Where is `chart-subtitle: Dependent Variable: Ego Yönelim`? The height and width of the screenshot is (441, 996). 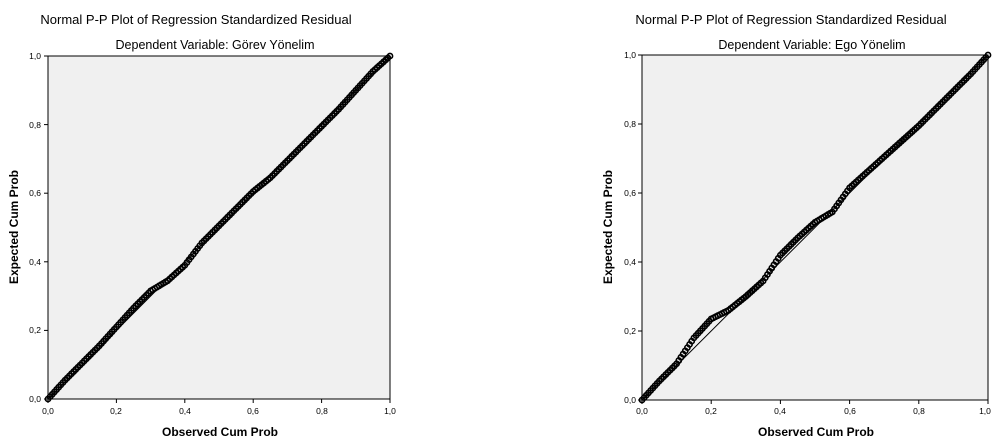 chart-subtitle: Dependent Variable: Ego Yönelim is located at coordinates (811, 45).